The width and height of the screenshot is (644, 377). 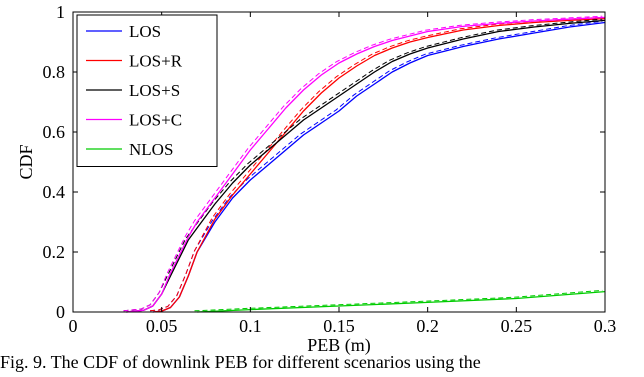 What do you see at coordinates (54, 192) in the screenshot?
I see `y-tick-label: 0.4` at bounding box center [54, 192].